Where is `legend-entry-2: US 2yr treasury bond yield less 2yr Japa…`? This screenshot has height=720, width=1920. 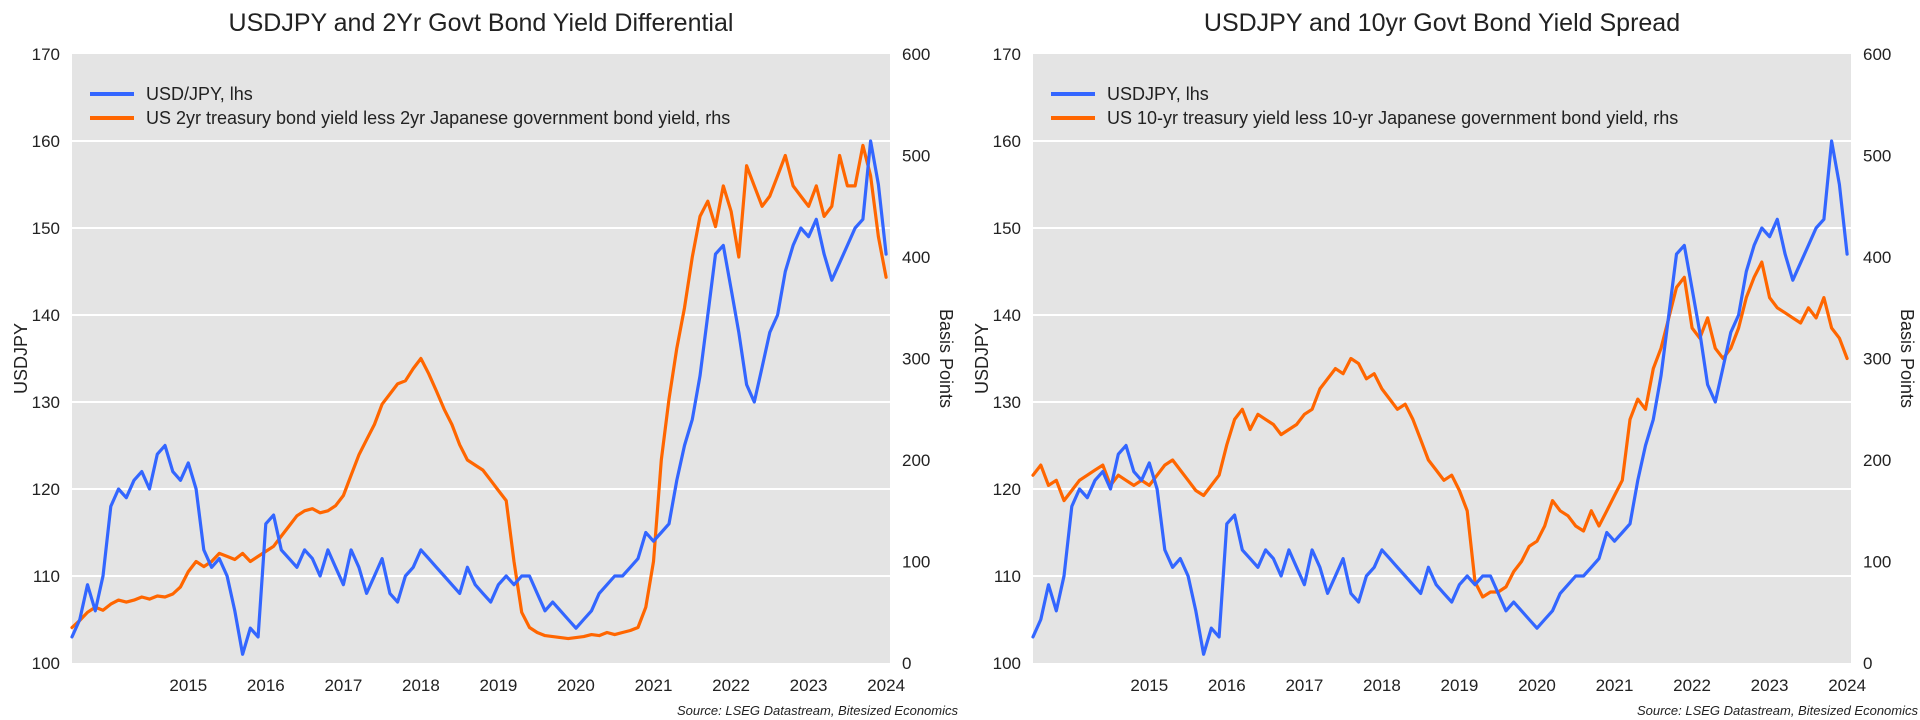
legend-entry-2: US 2yr treasury bond yield less 2yr Japa… is located at coordinates (438, 118).